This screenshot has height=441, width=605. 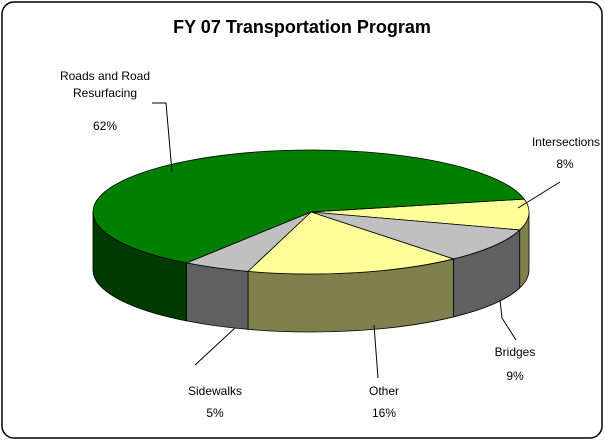 I want to click on slice-percent: 16%, so click(x=384, y=413).